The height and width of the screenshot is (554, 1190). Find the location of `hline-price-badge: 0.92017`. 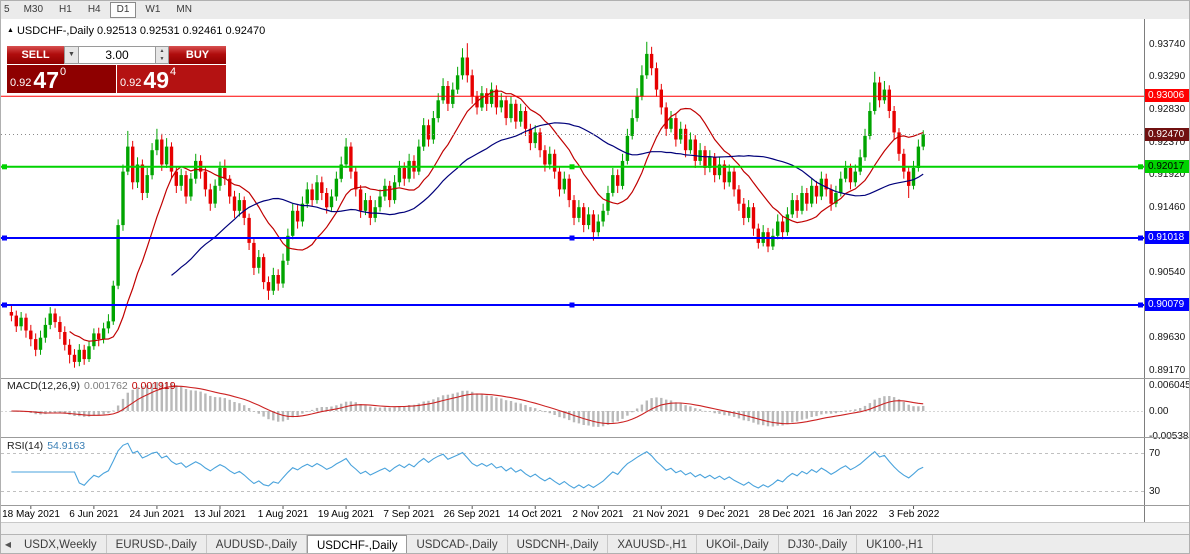

hline-price-badge: 0.92017 is located at coordinates (1167, 166).